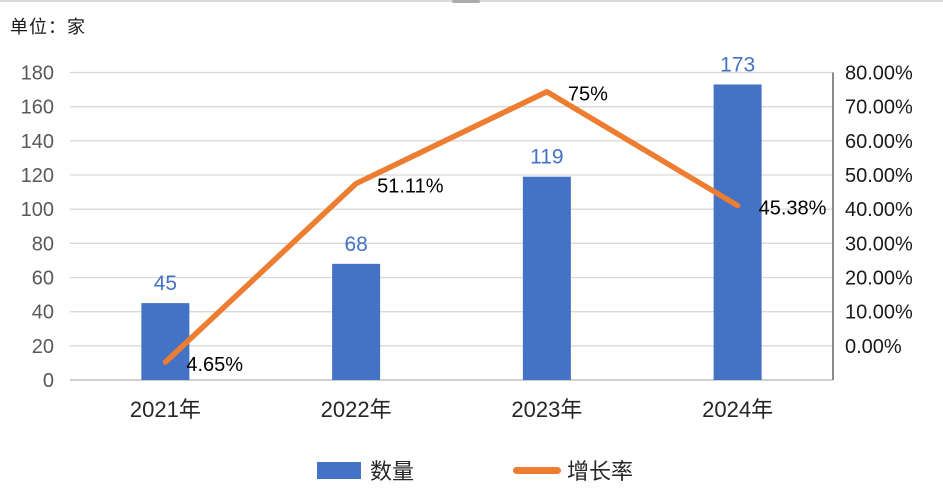  Describe the element at coordinates (37, 210) in the screenshot. I see `left-axis-tick: 100` at that location.